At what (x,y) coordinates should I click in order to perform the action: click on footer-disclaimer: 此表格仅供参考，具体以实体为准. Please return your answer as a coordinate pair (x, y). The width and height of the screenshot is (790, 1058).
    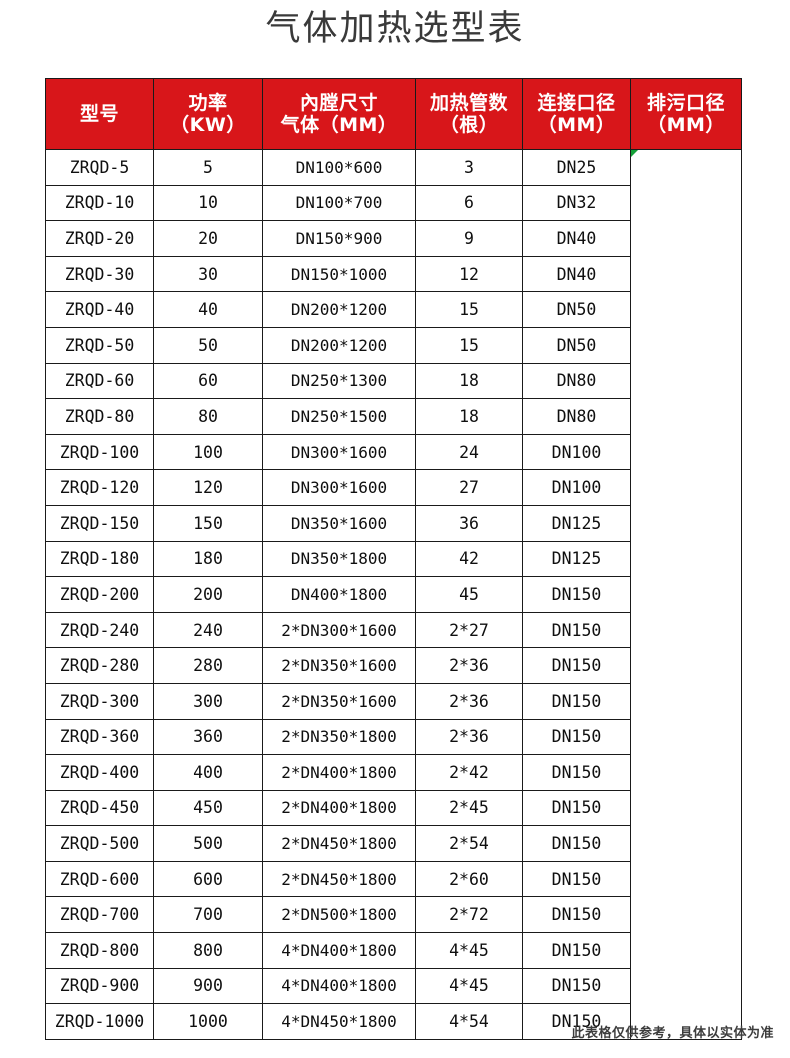
    Looking at the image, I should click on (672, 1033).